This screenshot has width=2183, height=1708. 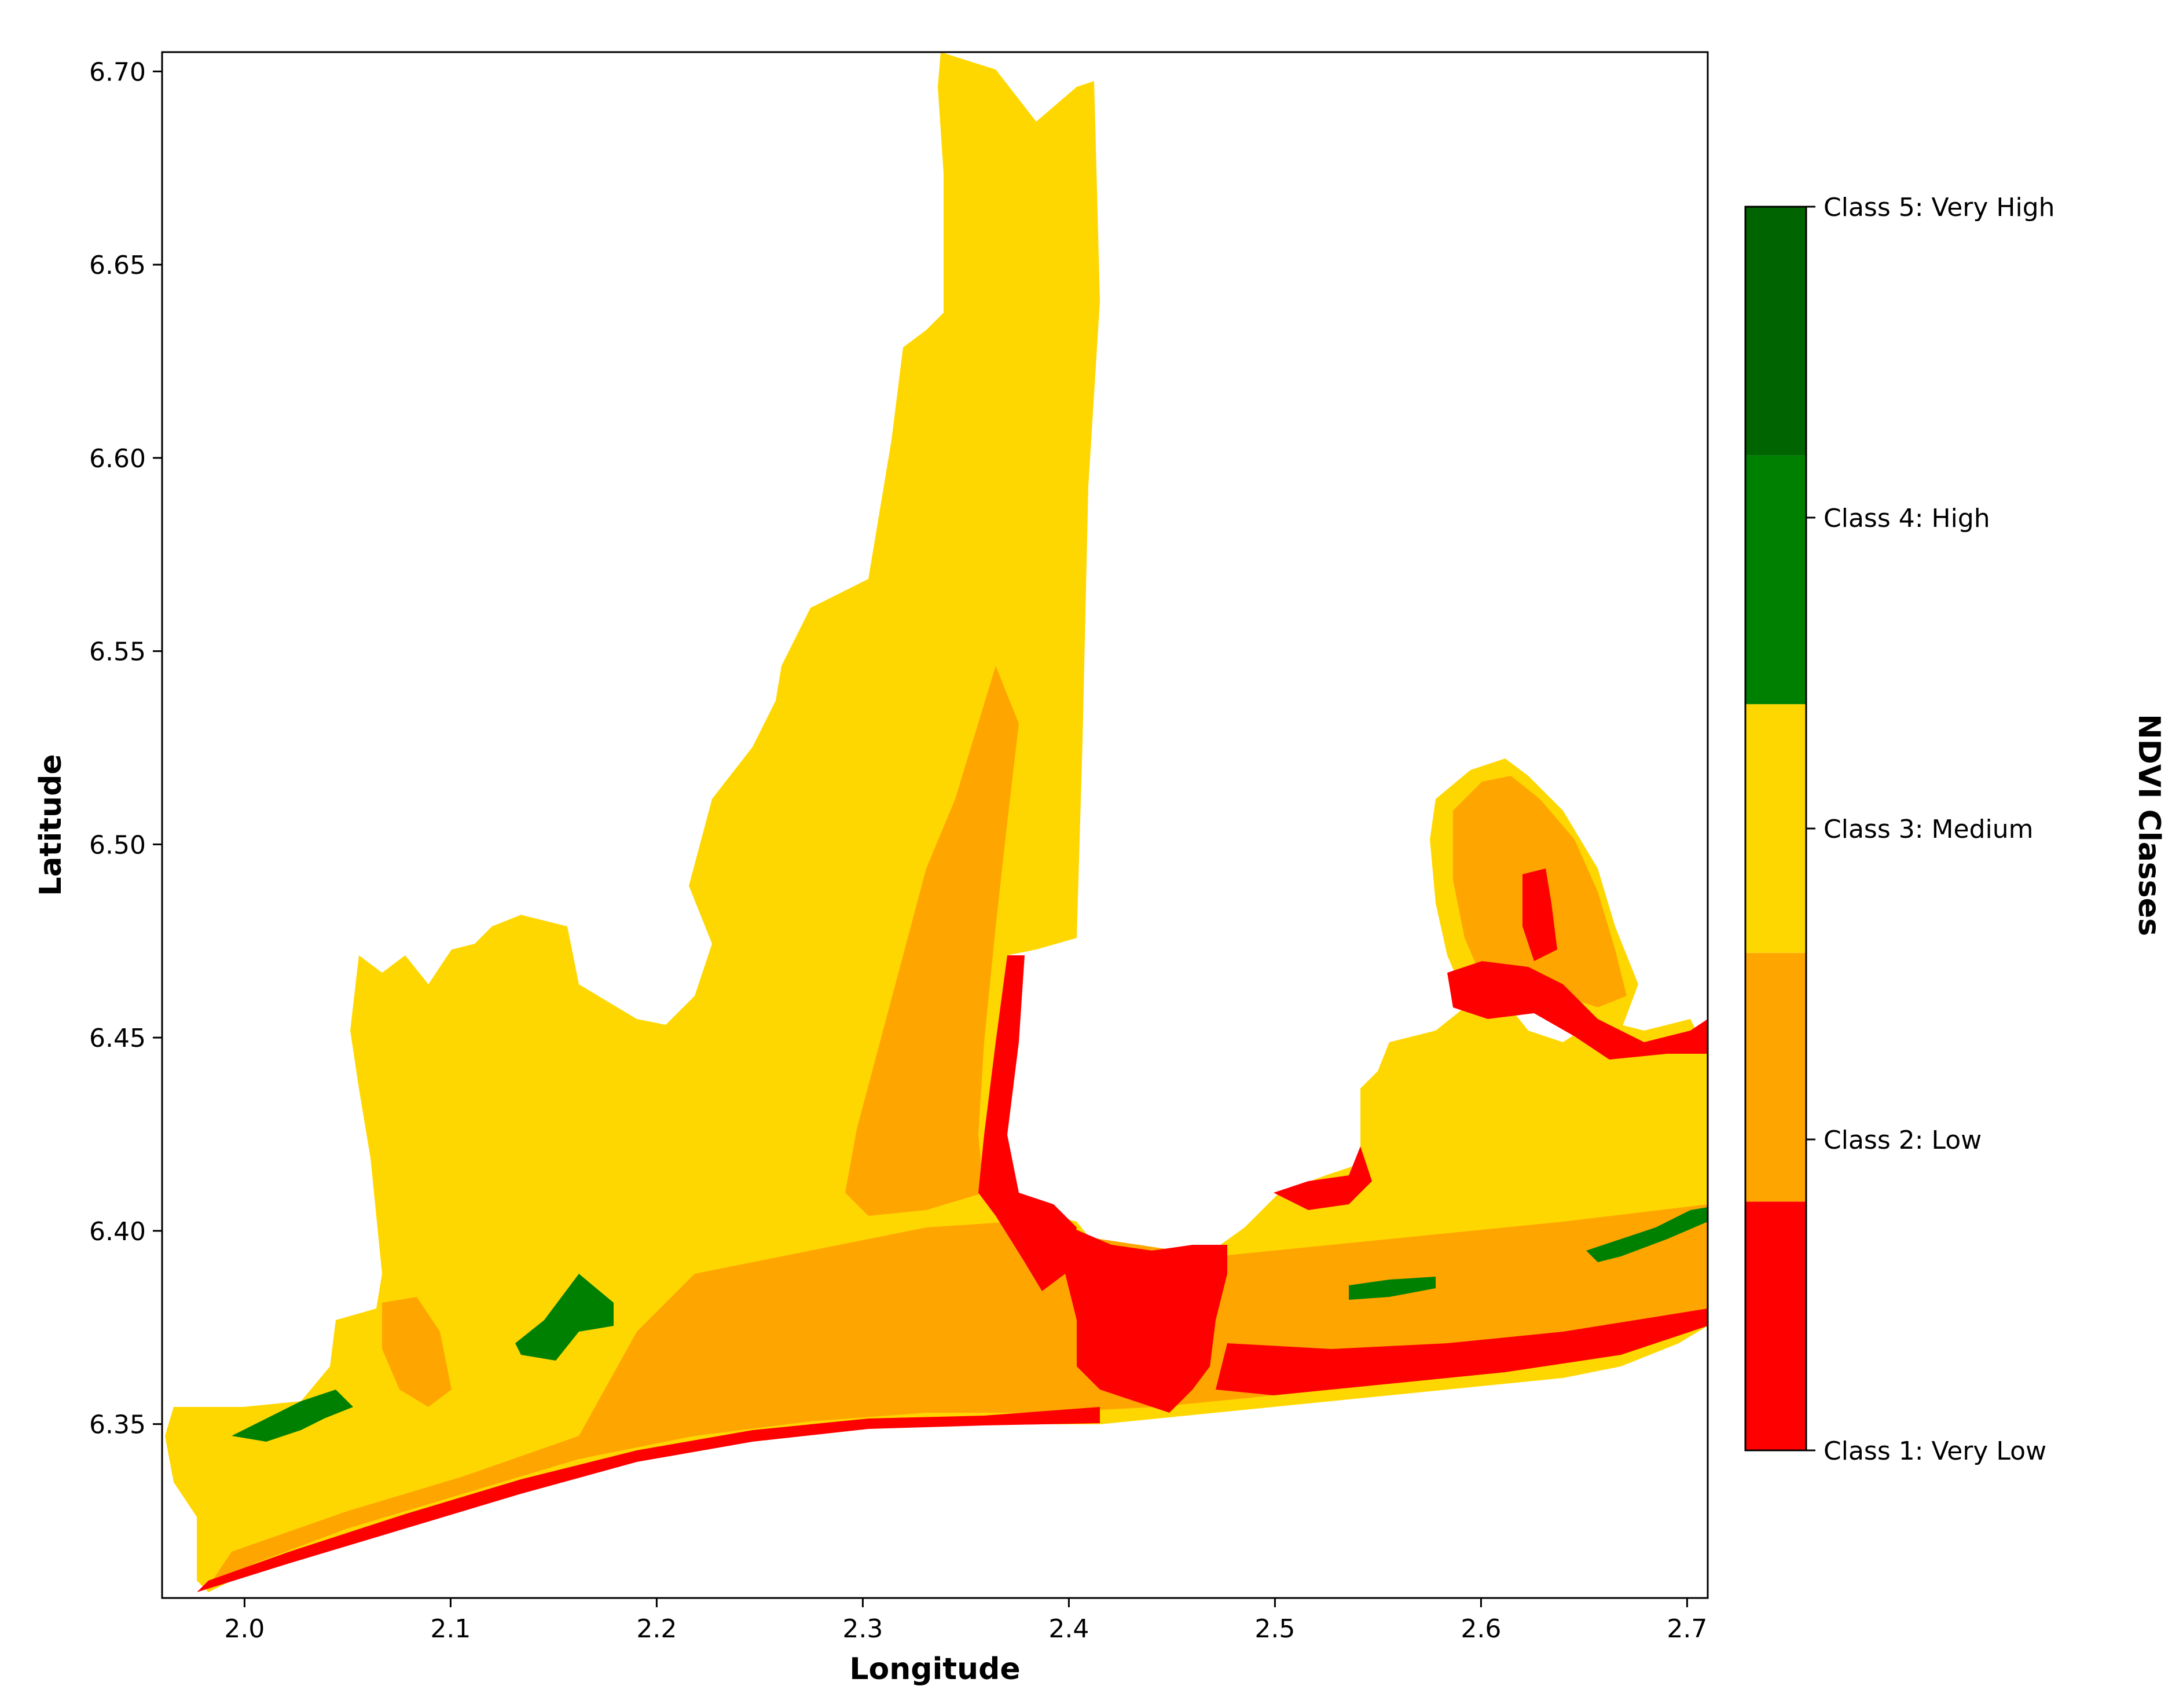 What do you see at coordinates (1323, 1178) in the screenshot?
I see `region-class-1-northeast-bay` at bounding box center [1323, 1178].